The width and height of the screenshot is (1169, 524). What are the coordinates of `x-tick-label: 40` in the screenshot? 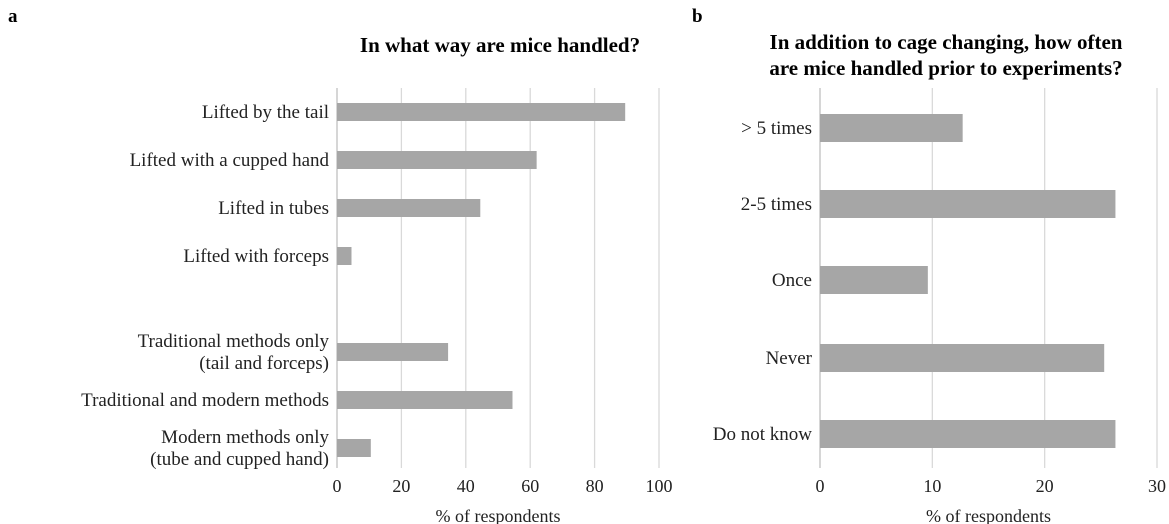 It's located at (466, 486).